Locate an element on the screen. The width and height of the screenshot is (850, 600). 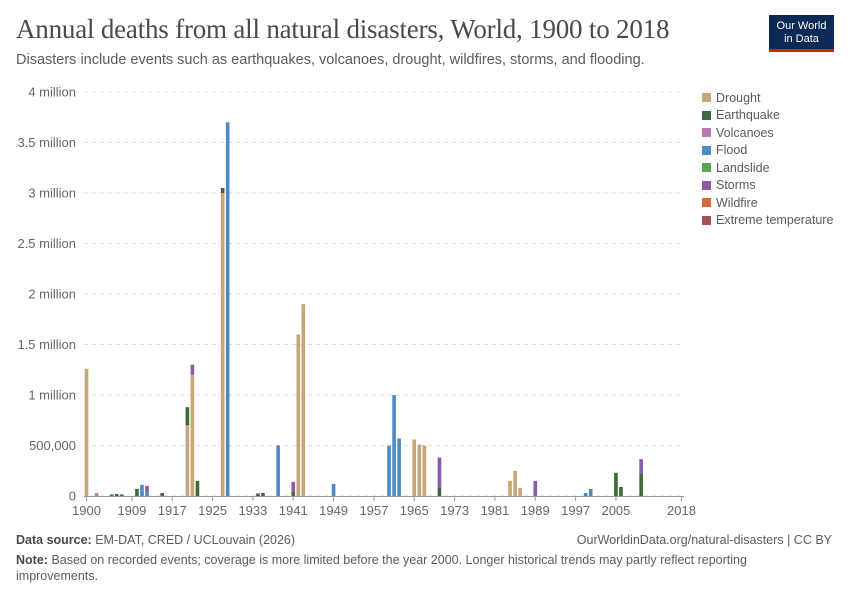
legend-label: Flood is located at coordinates (732, 150).